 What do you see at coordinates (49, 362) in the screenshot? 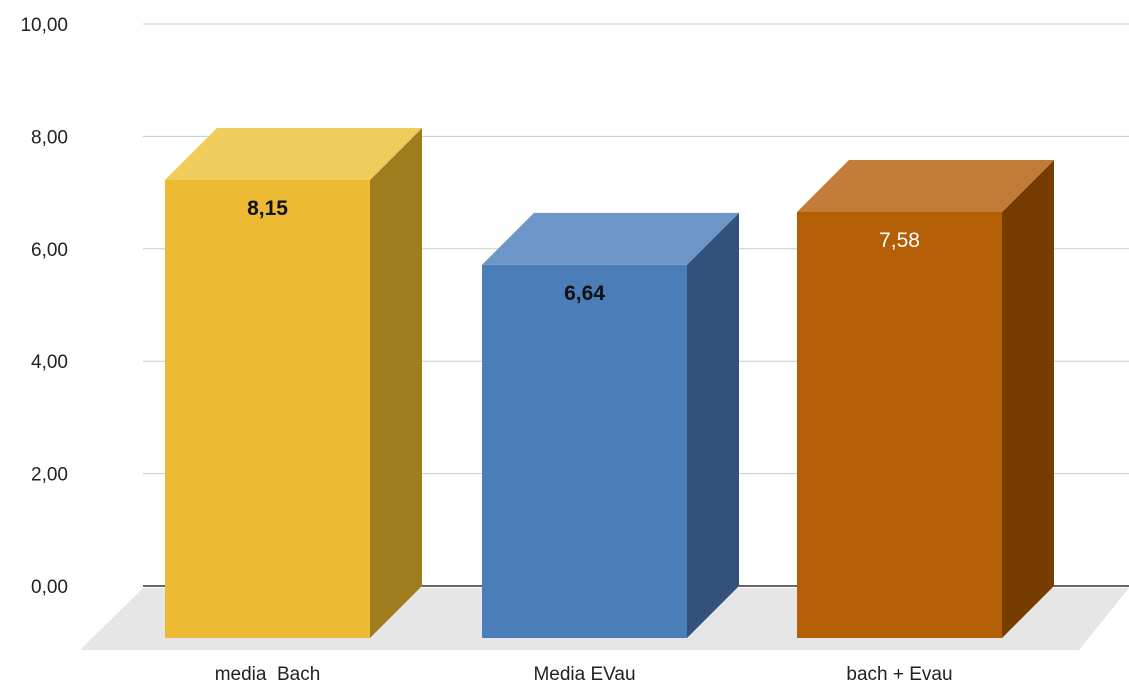
I see `y-tick-label: 4,00` at bounding box center [49, 362].